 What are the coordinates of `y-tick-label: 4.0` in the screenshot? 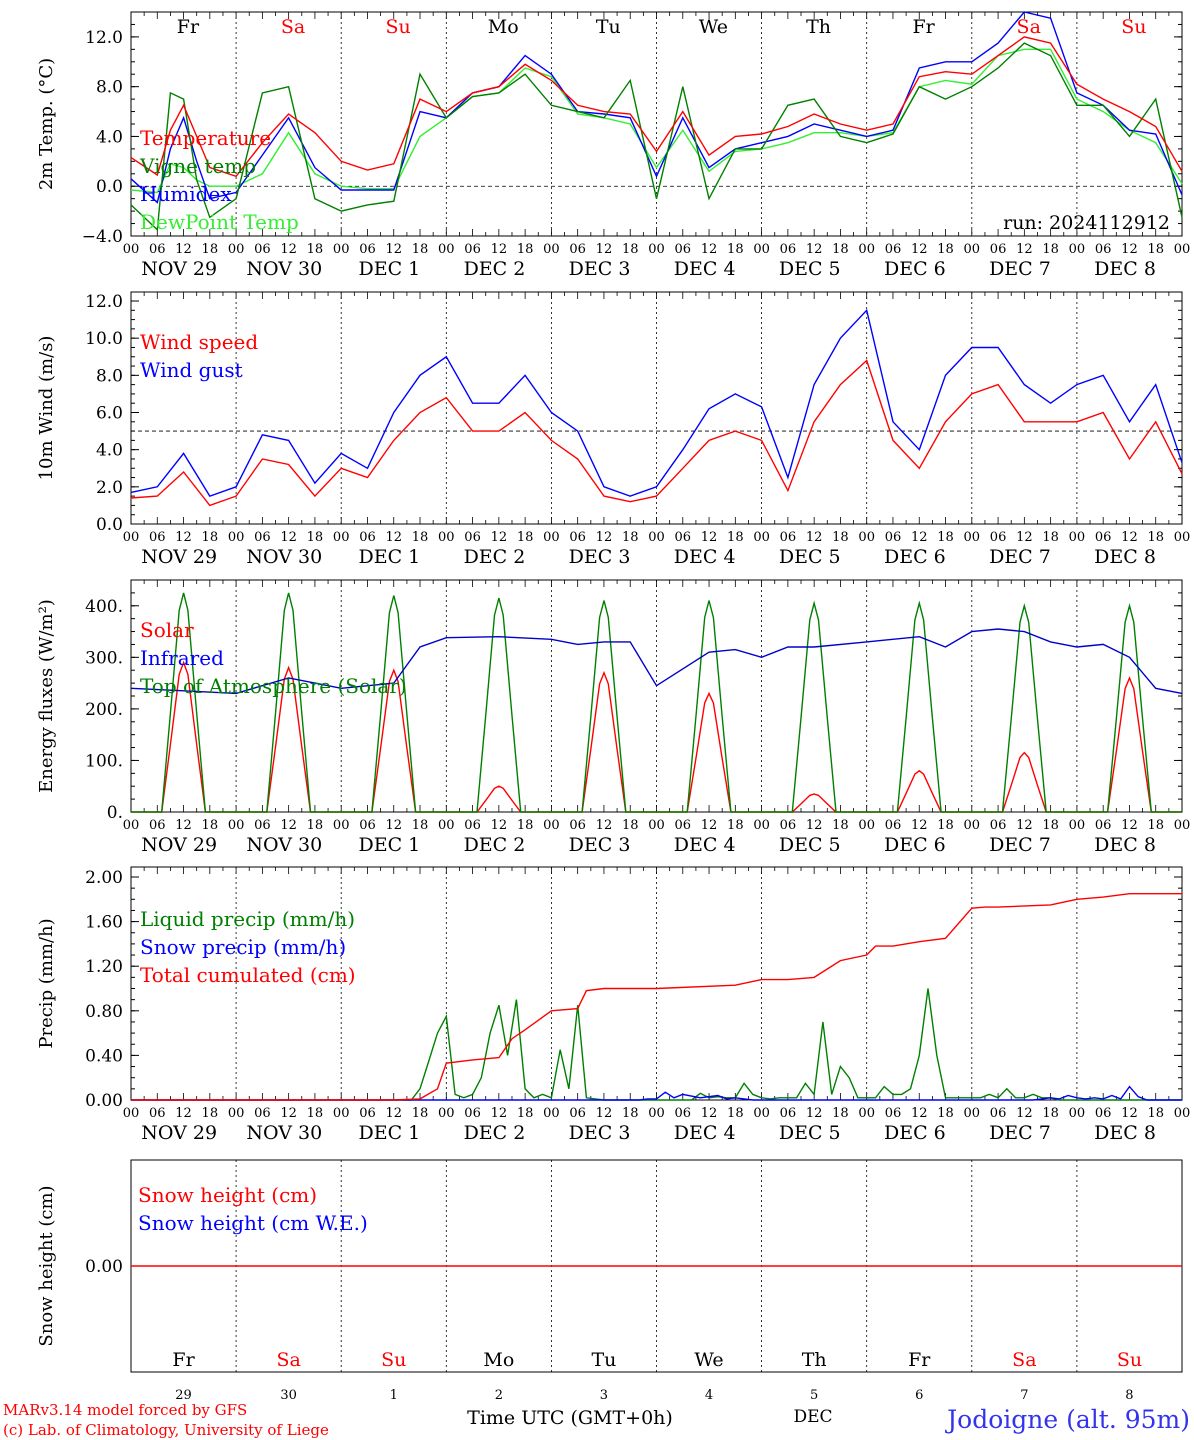 It's located at (109, 451).